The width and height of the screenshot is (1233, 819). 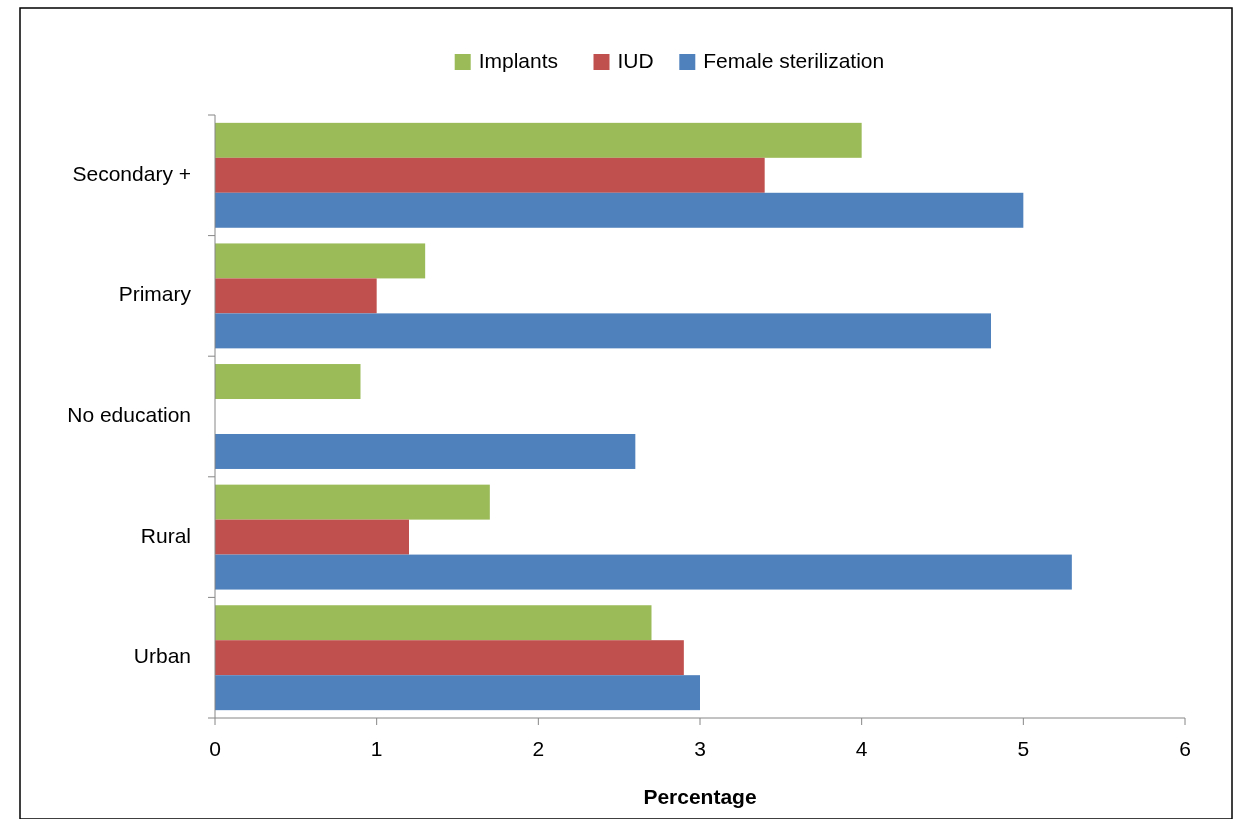 What do you see at coordinates (155, 294) in the screenshot?
I see `y-tick-label: Primary` at bounding box center [155, 294].